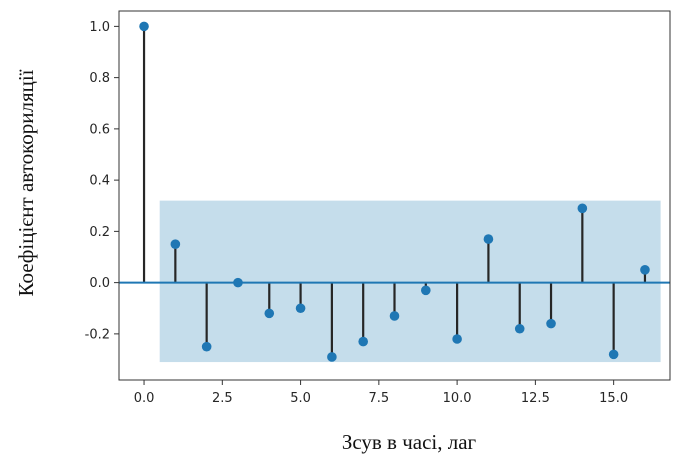  What do you see at coordinates (144, 398) in the screenshot?
I see `x-tick-label: 0.0` at bounding box center [144, 398].